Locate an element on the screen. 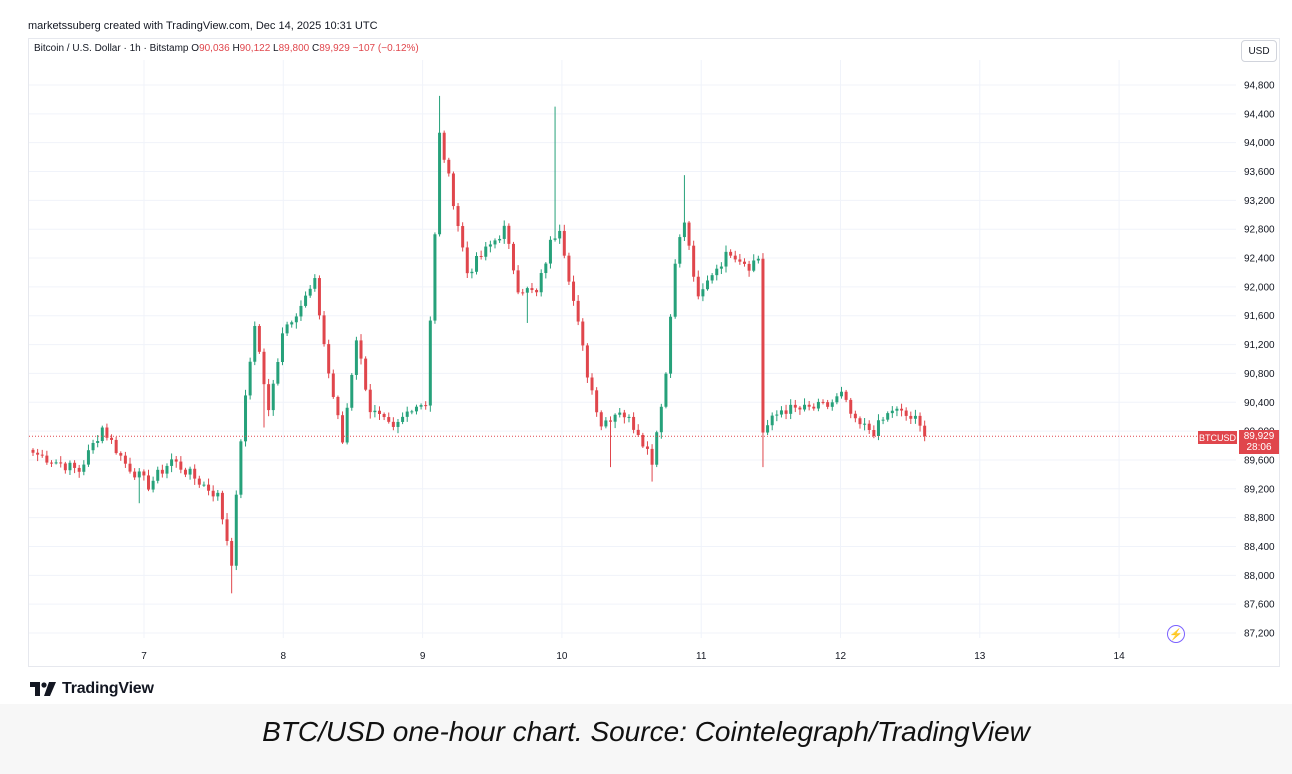 Image resolution: width=1292 pixels, height=774 pixels. y-tick-label: 92,000 is located at coordinates (1259, 287).